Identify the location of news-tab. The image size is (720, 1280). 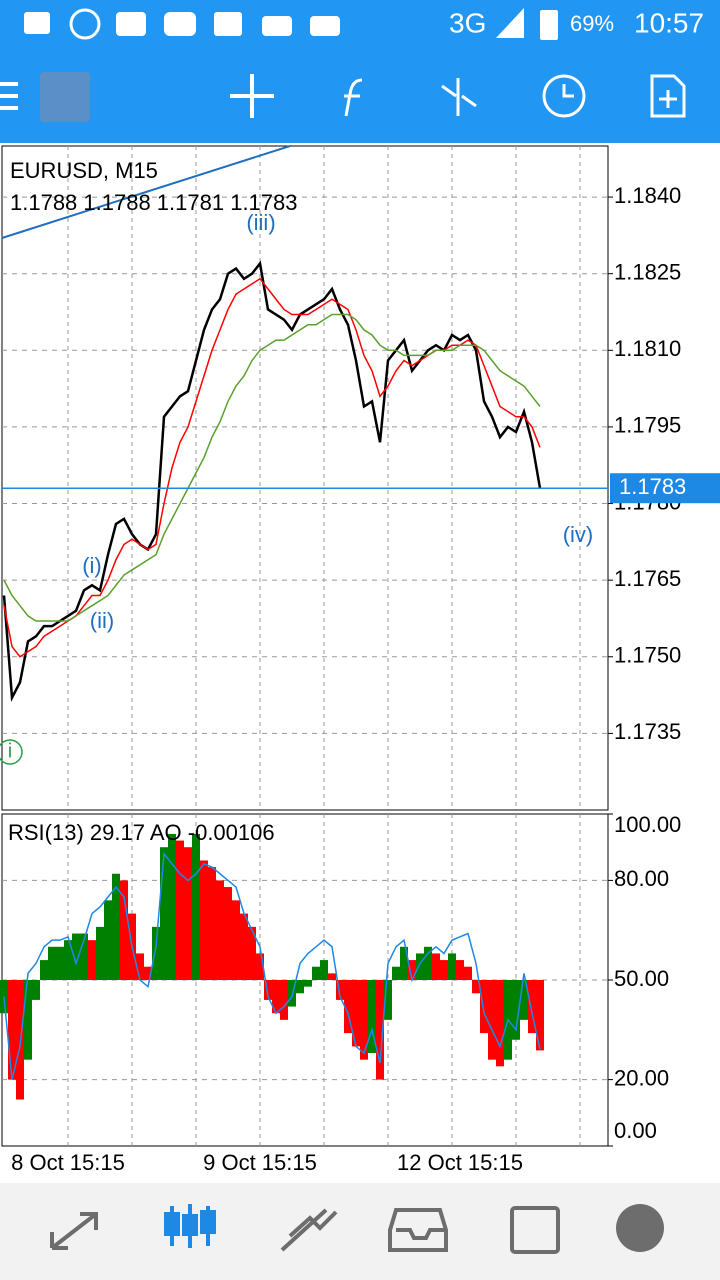
(535, 1230).